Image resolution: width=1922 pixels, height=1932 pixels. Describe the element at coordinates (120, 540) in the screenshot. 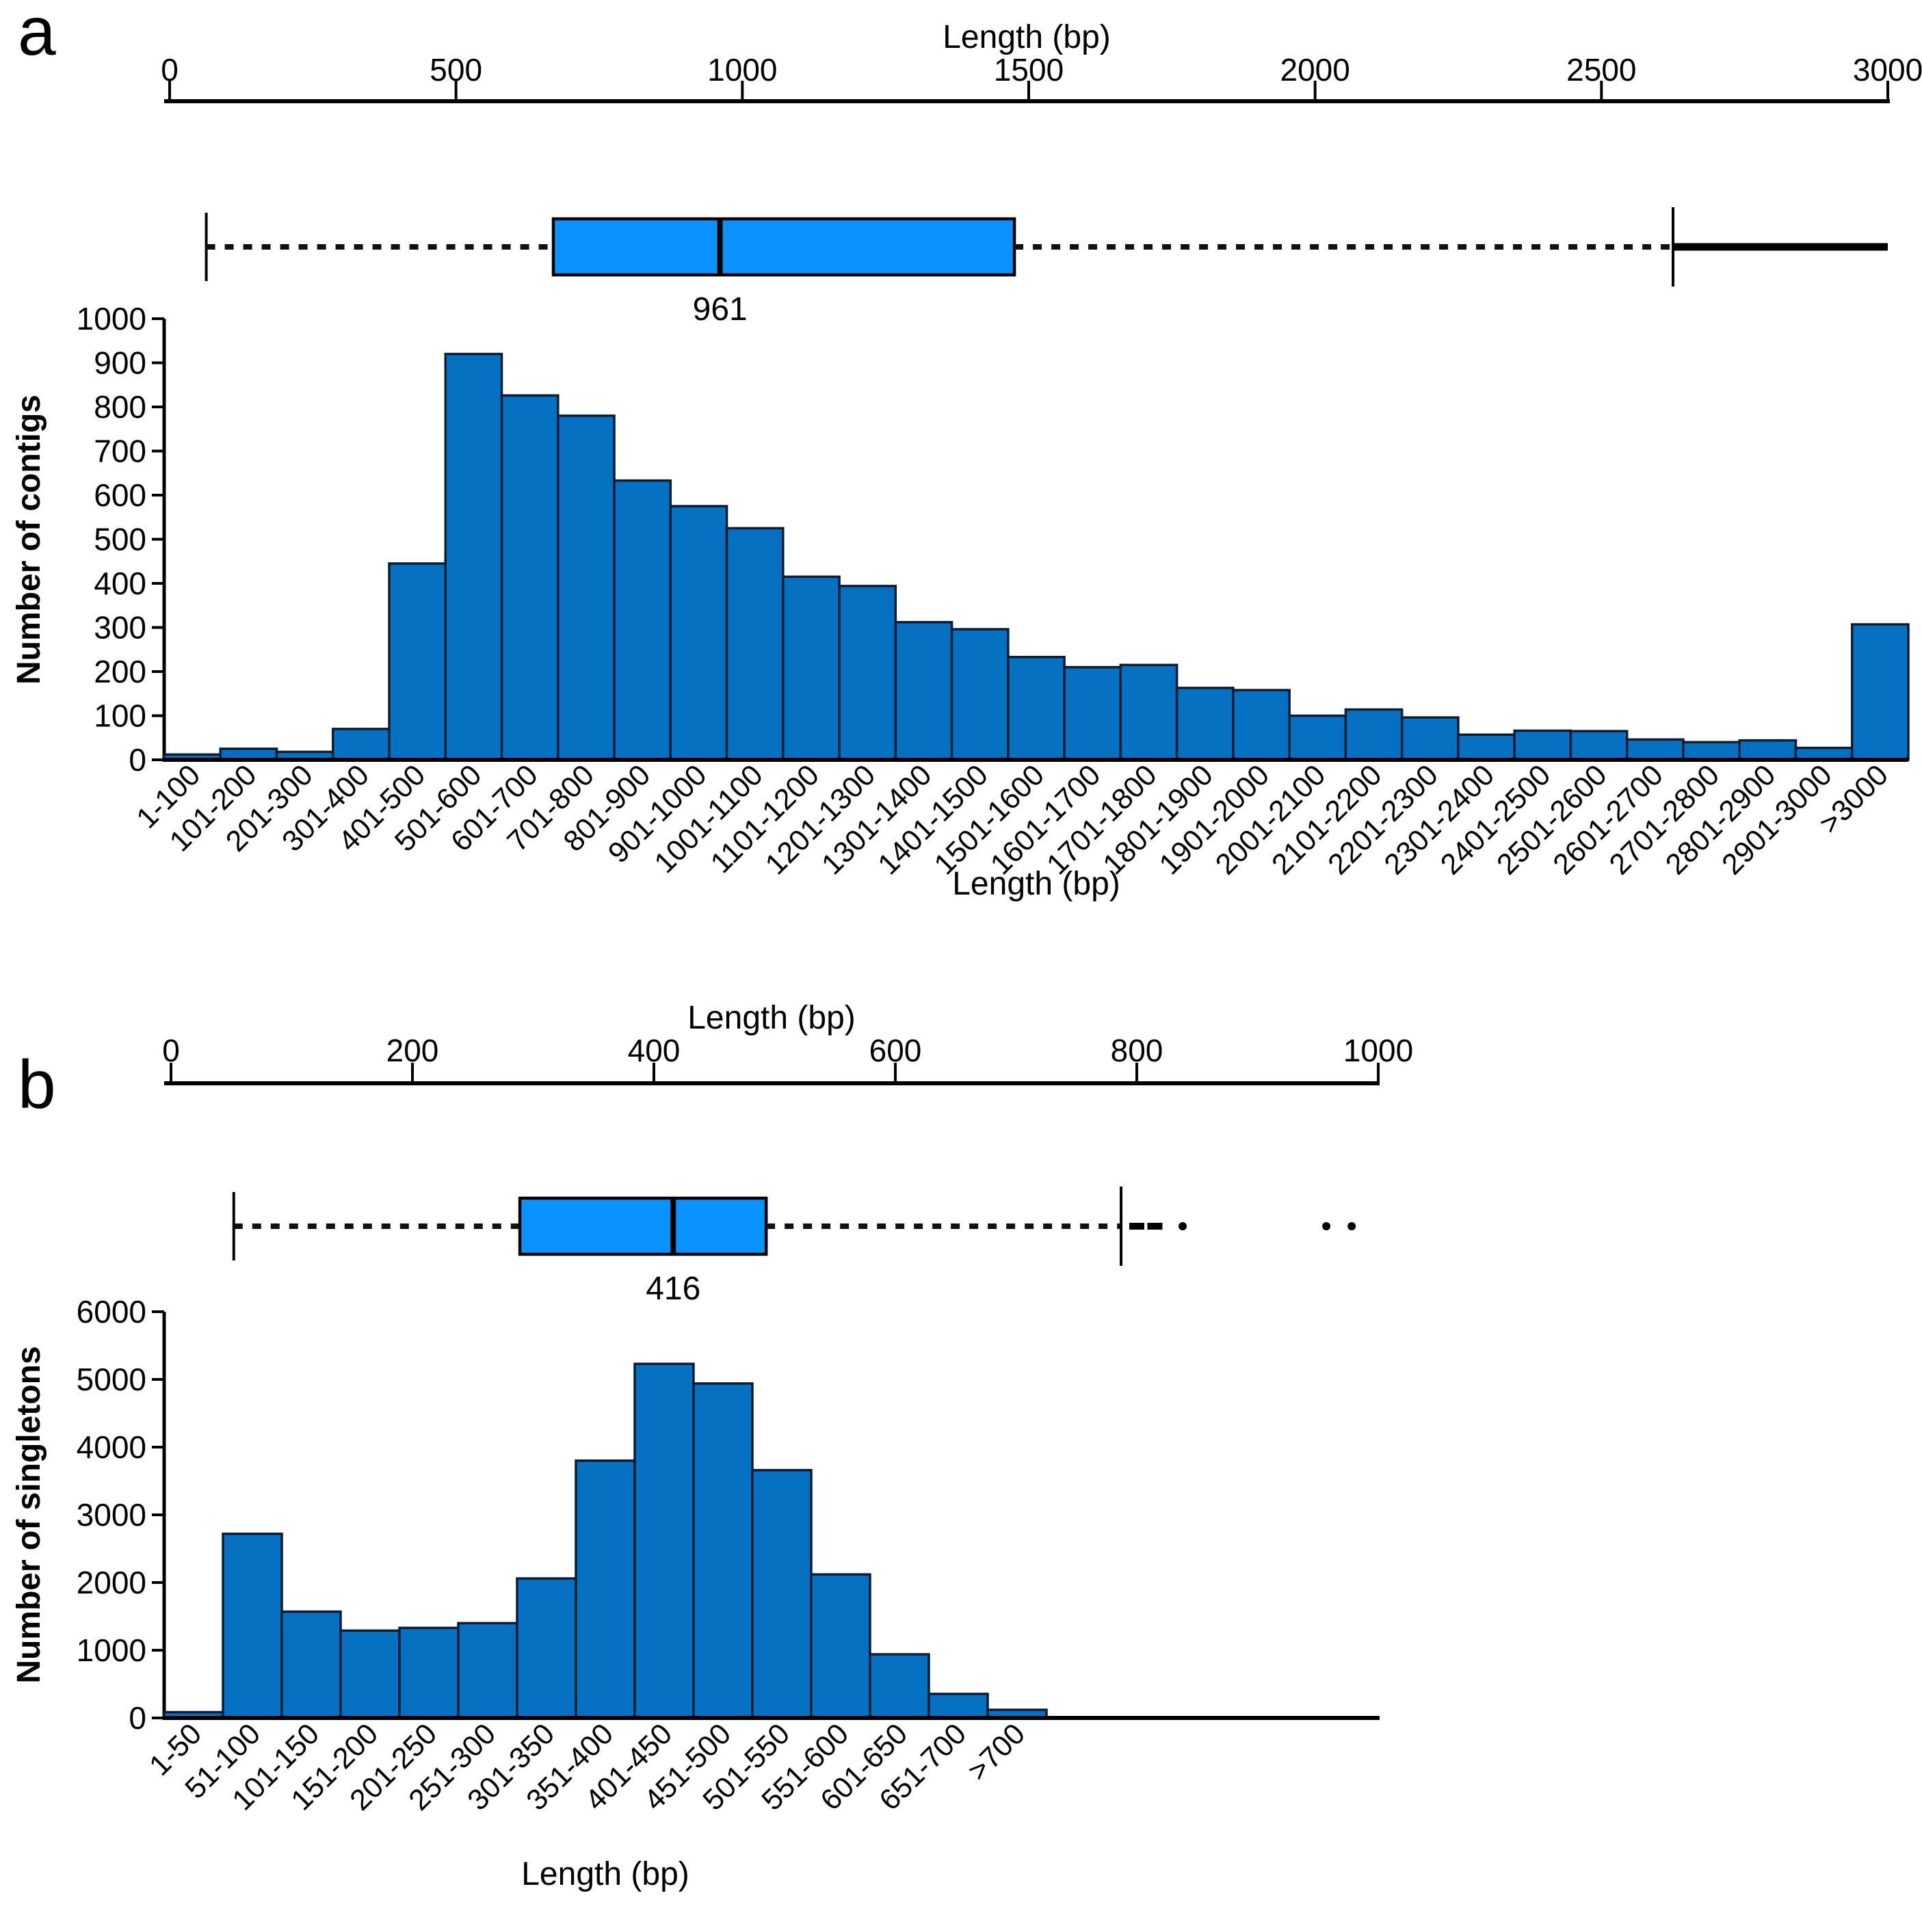

I see `y-axis-tick-label: 500` at that location.